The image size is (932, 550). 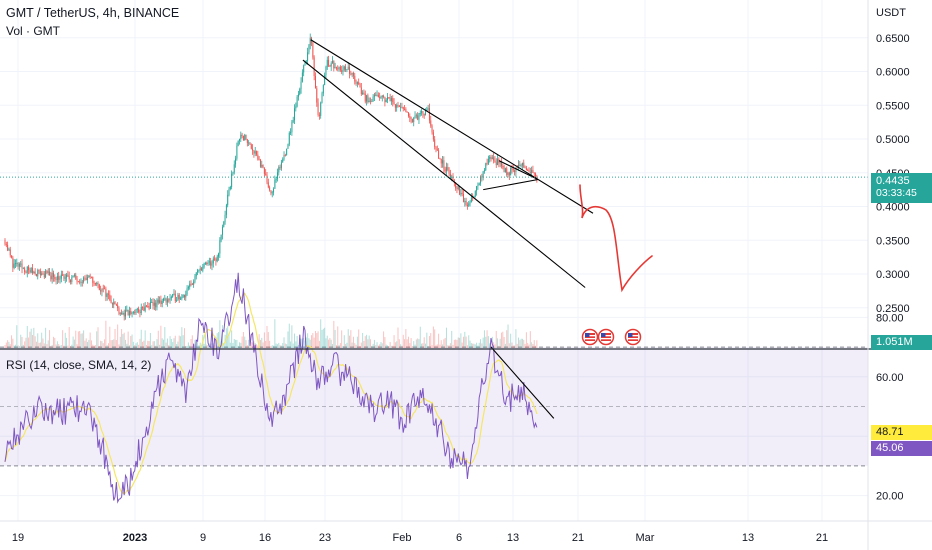 I want to click on rsi-legend: RSI (14, close, SMA, 14, 2), so click(x=79, y=365).